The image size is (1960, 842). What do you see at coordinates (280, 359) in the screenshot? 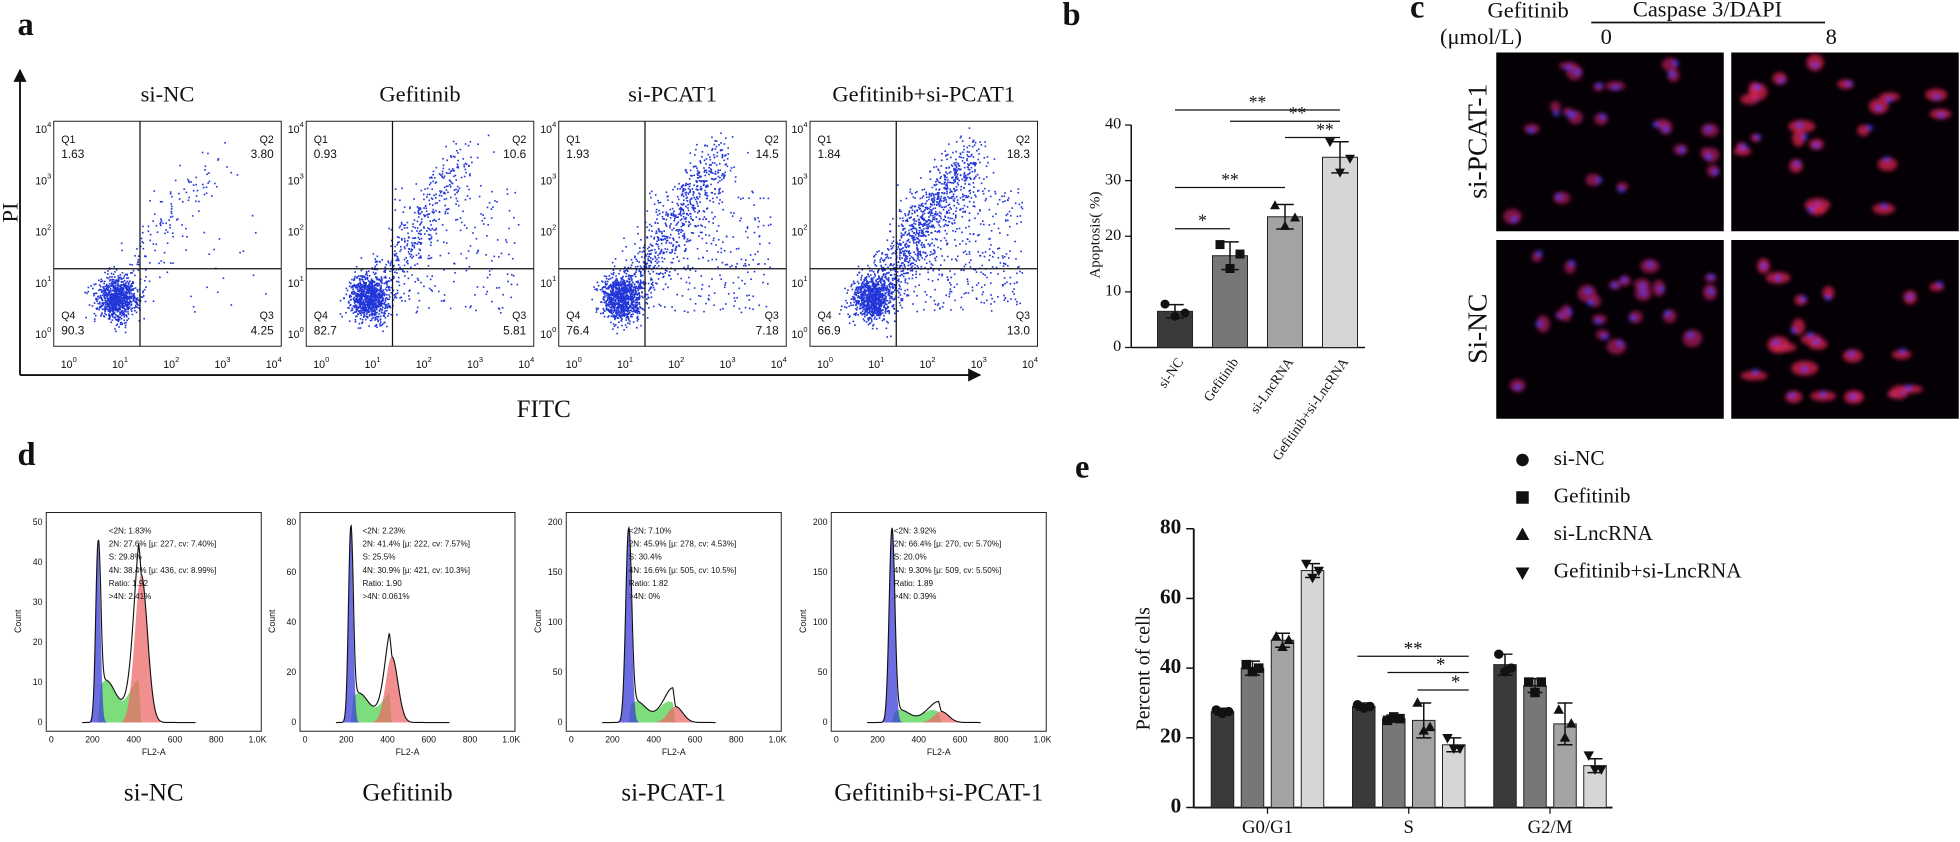
I see `tick-exponent: 4` at bounding box center [280, 359].